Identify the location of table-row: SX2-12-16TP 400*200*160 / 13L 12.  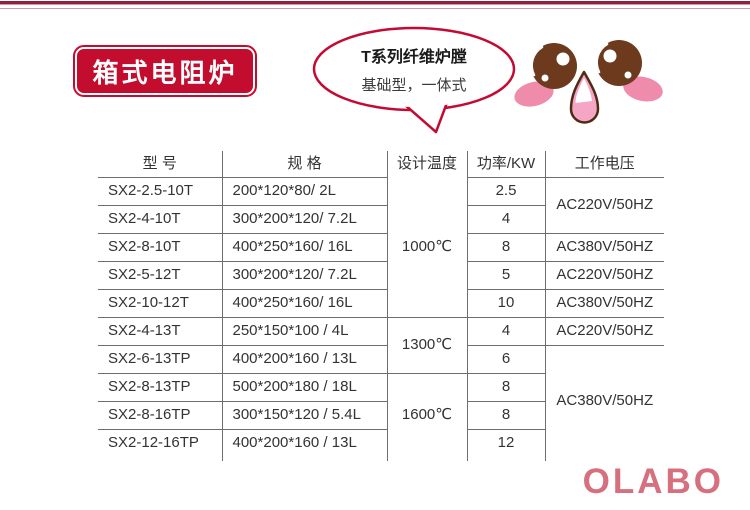
(381, 443).